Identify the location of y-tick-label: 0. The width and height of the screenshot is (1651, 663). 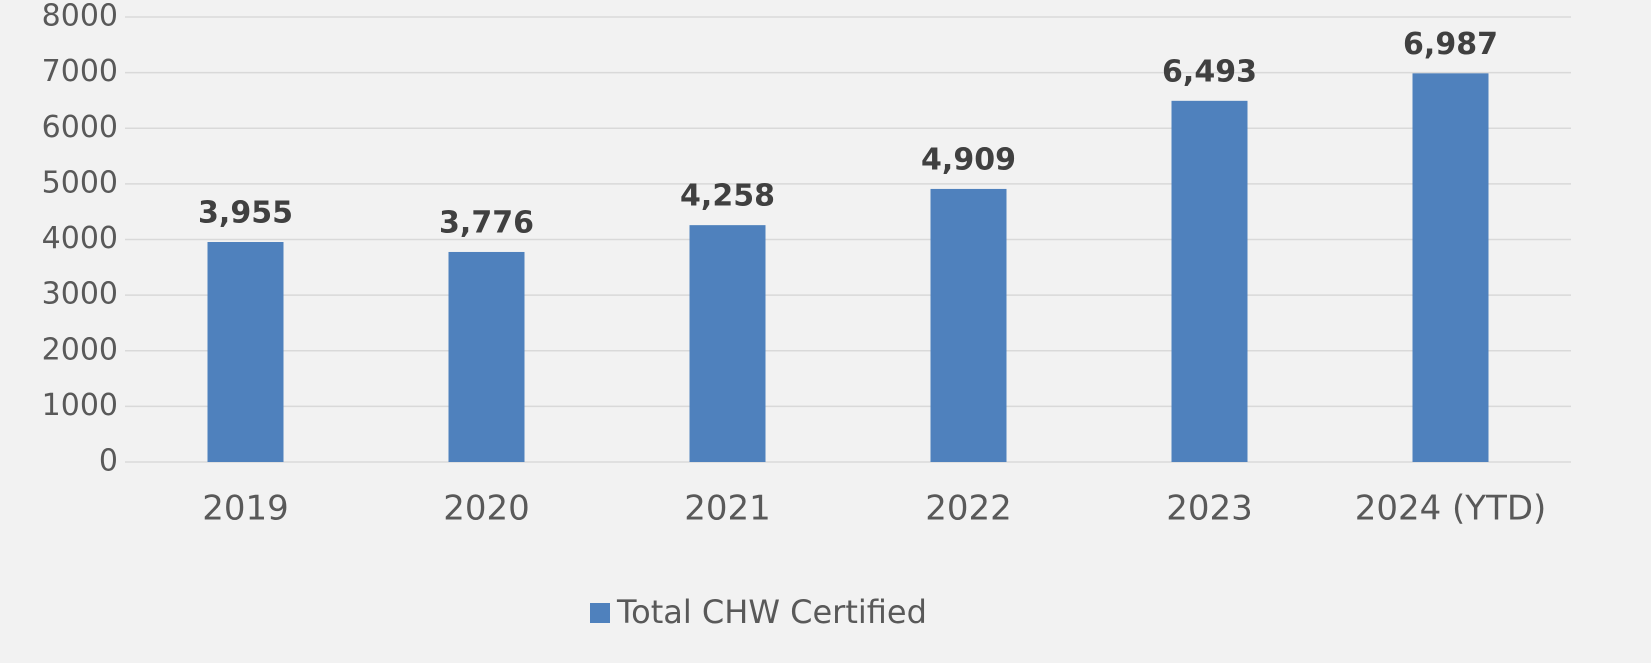
(108, 461).